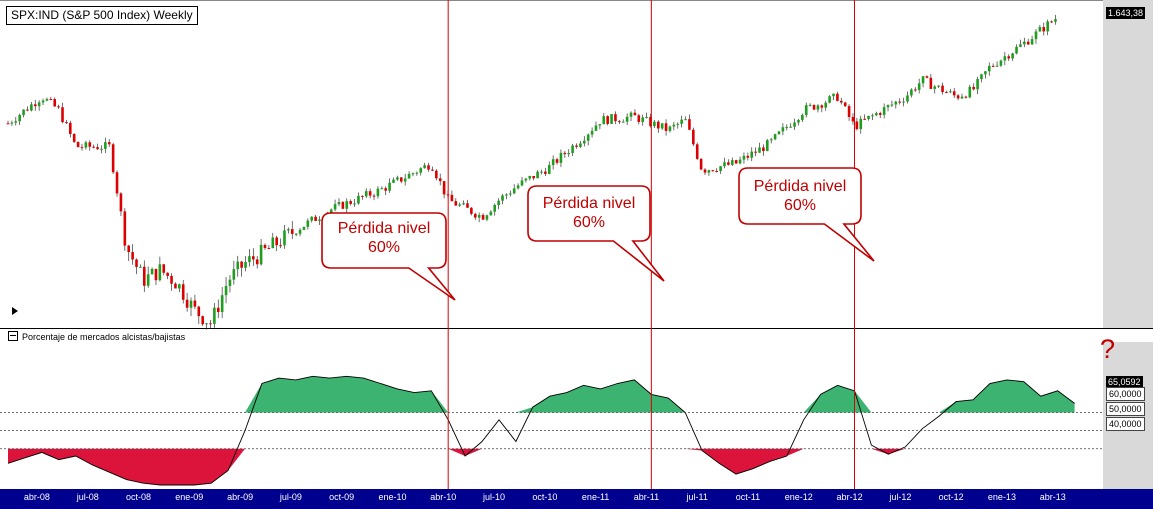 The width and height of the screenshot is (1153, 509). I want to click on collapse-icon, so click(13, 336).